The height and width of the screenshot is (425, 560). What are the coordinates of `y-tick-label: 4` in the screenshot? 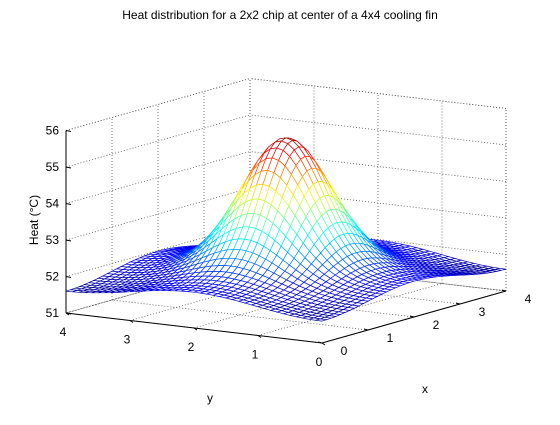 It's located at (63, 332).